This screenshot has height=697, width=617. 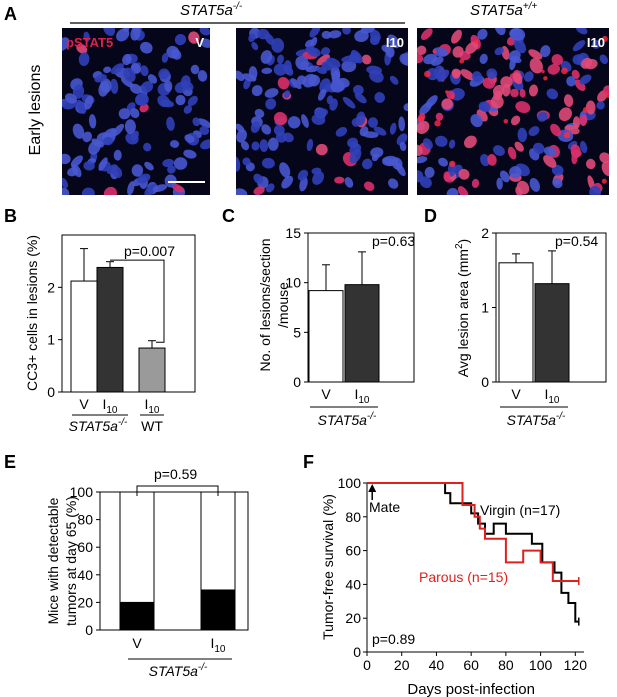 I want to click on y-tick-label: 20, so click(x=85, y=602).